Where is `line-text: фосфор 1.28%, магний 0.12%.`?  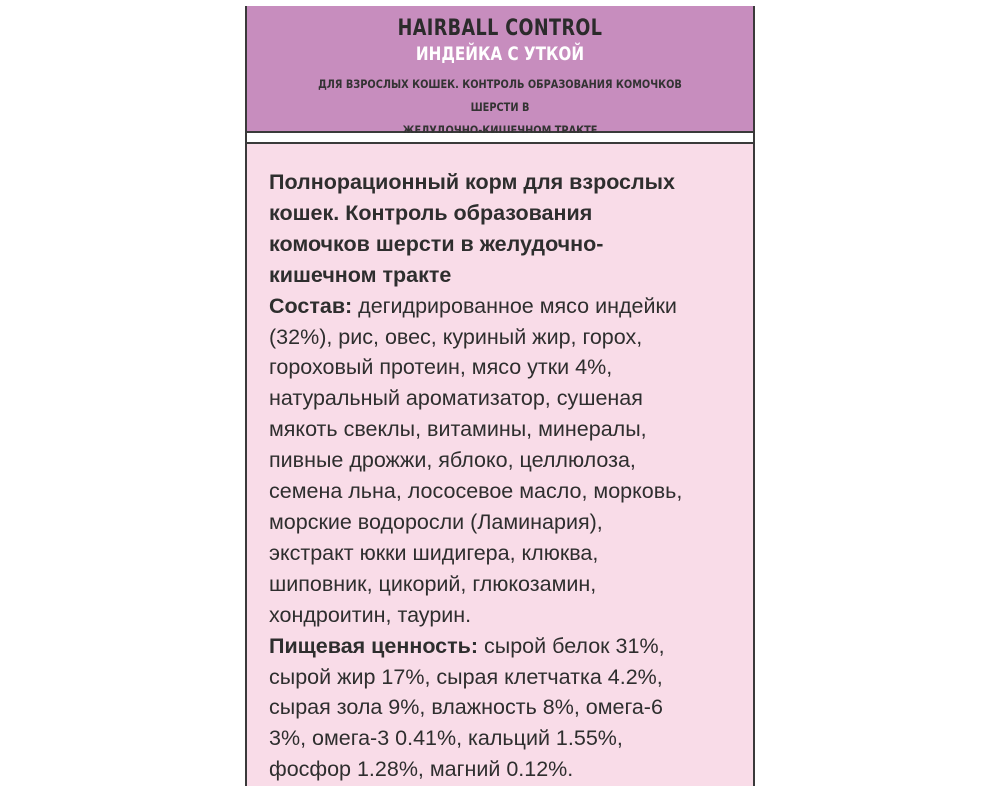
line-text: фосфор 1.28%, магний 0.12%. is located at coordinates (421, 769).